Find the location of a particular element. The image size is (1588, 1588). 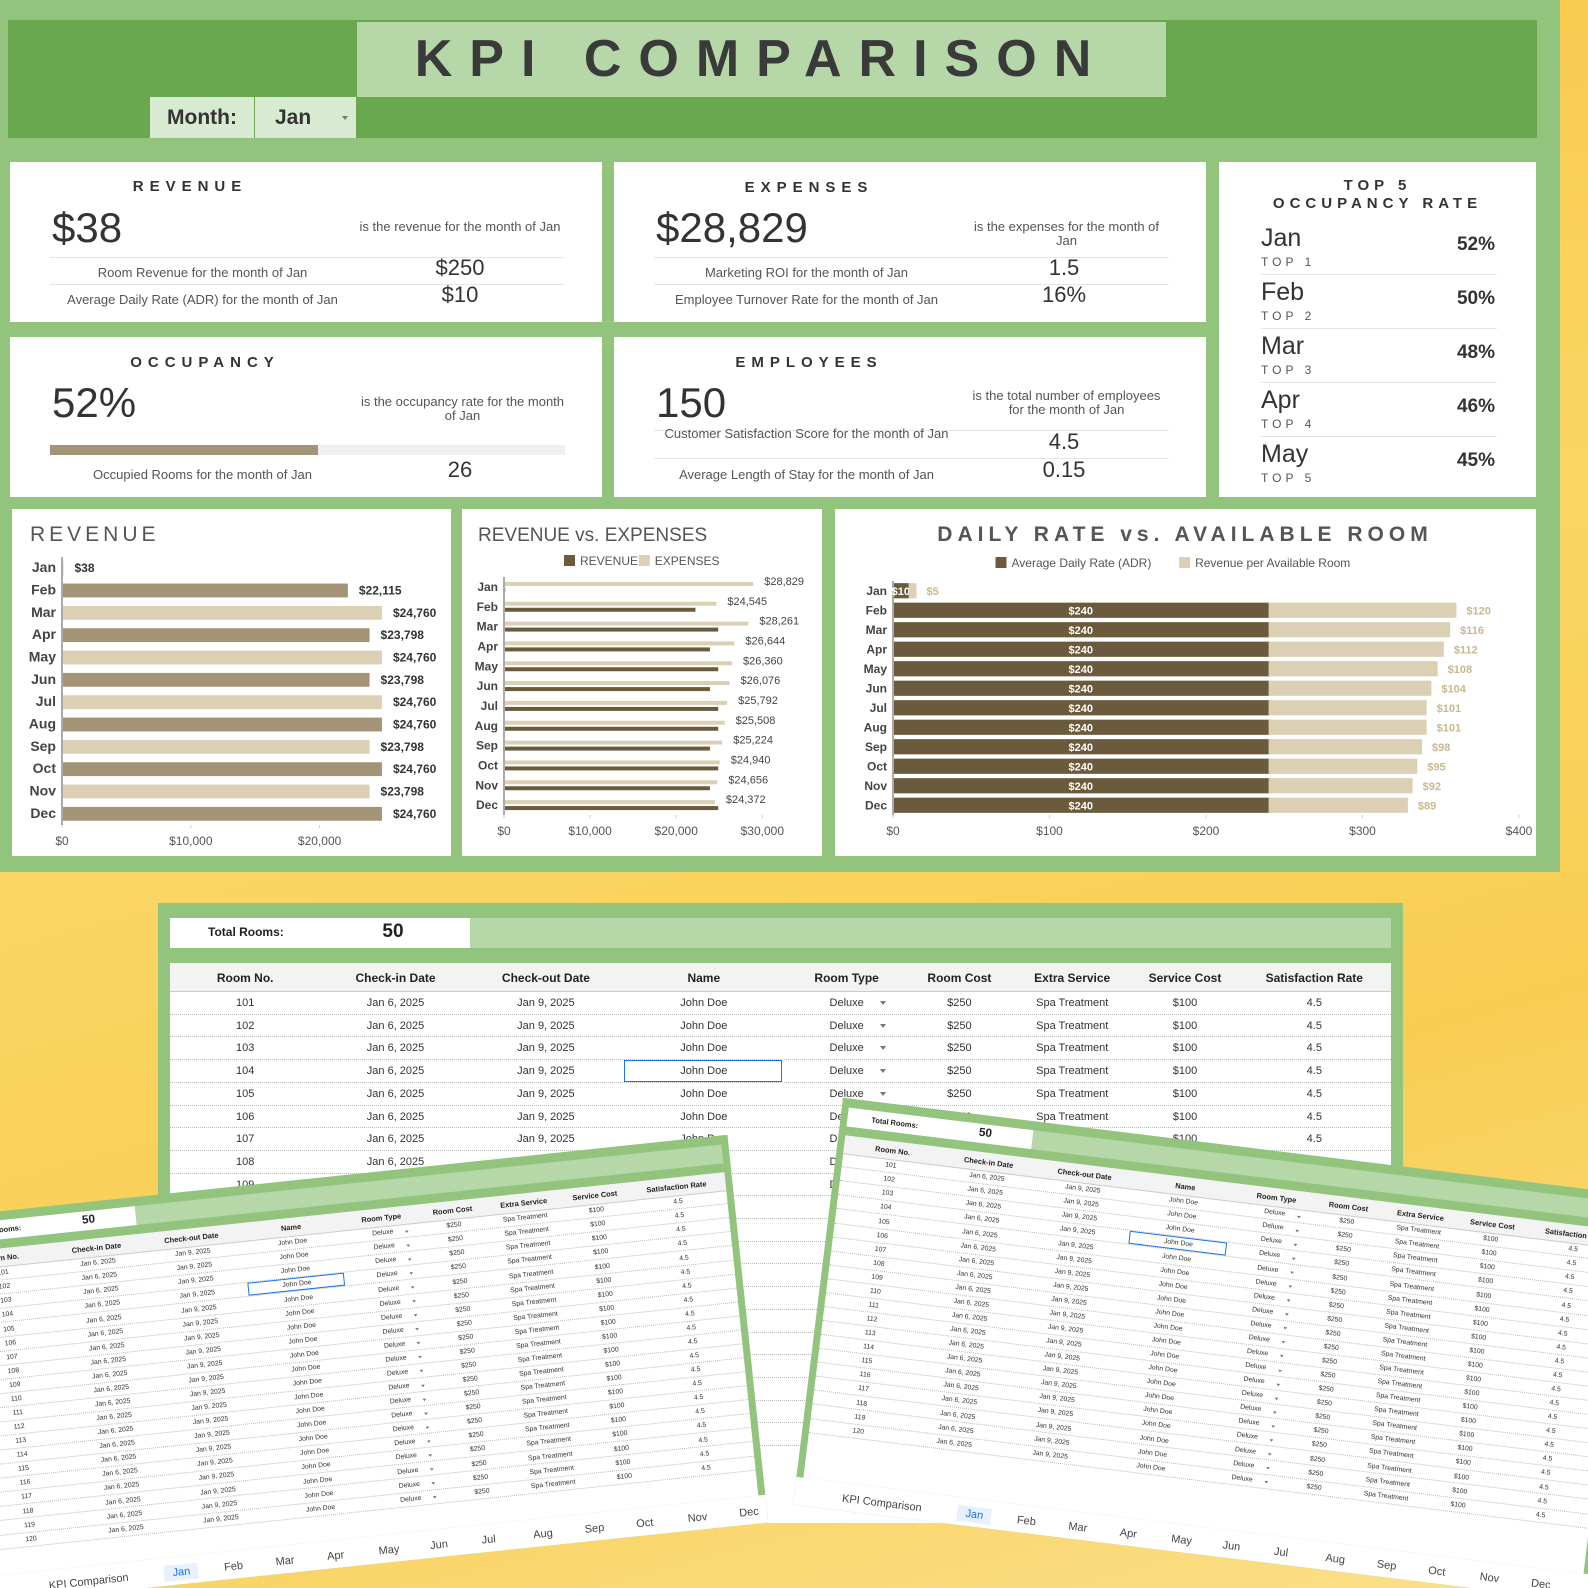

top-rank: TOP 1 is located at coordinates (1288, 262).